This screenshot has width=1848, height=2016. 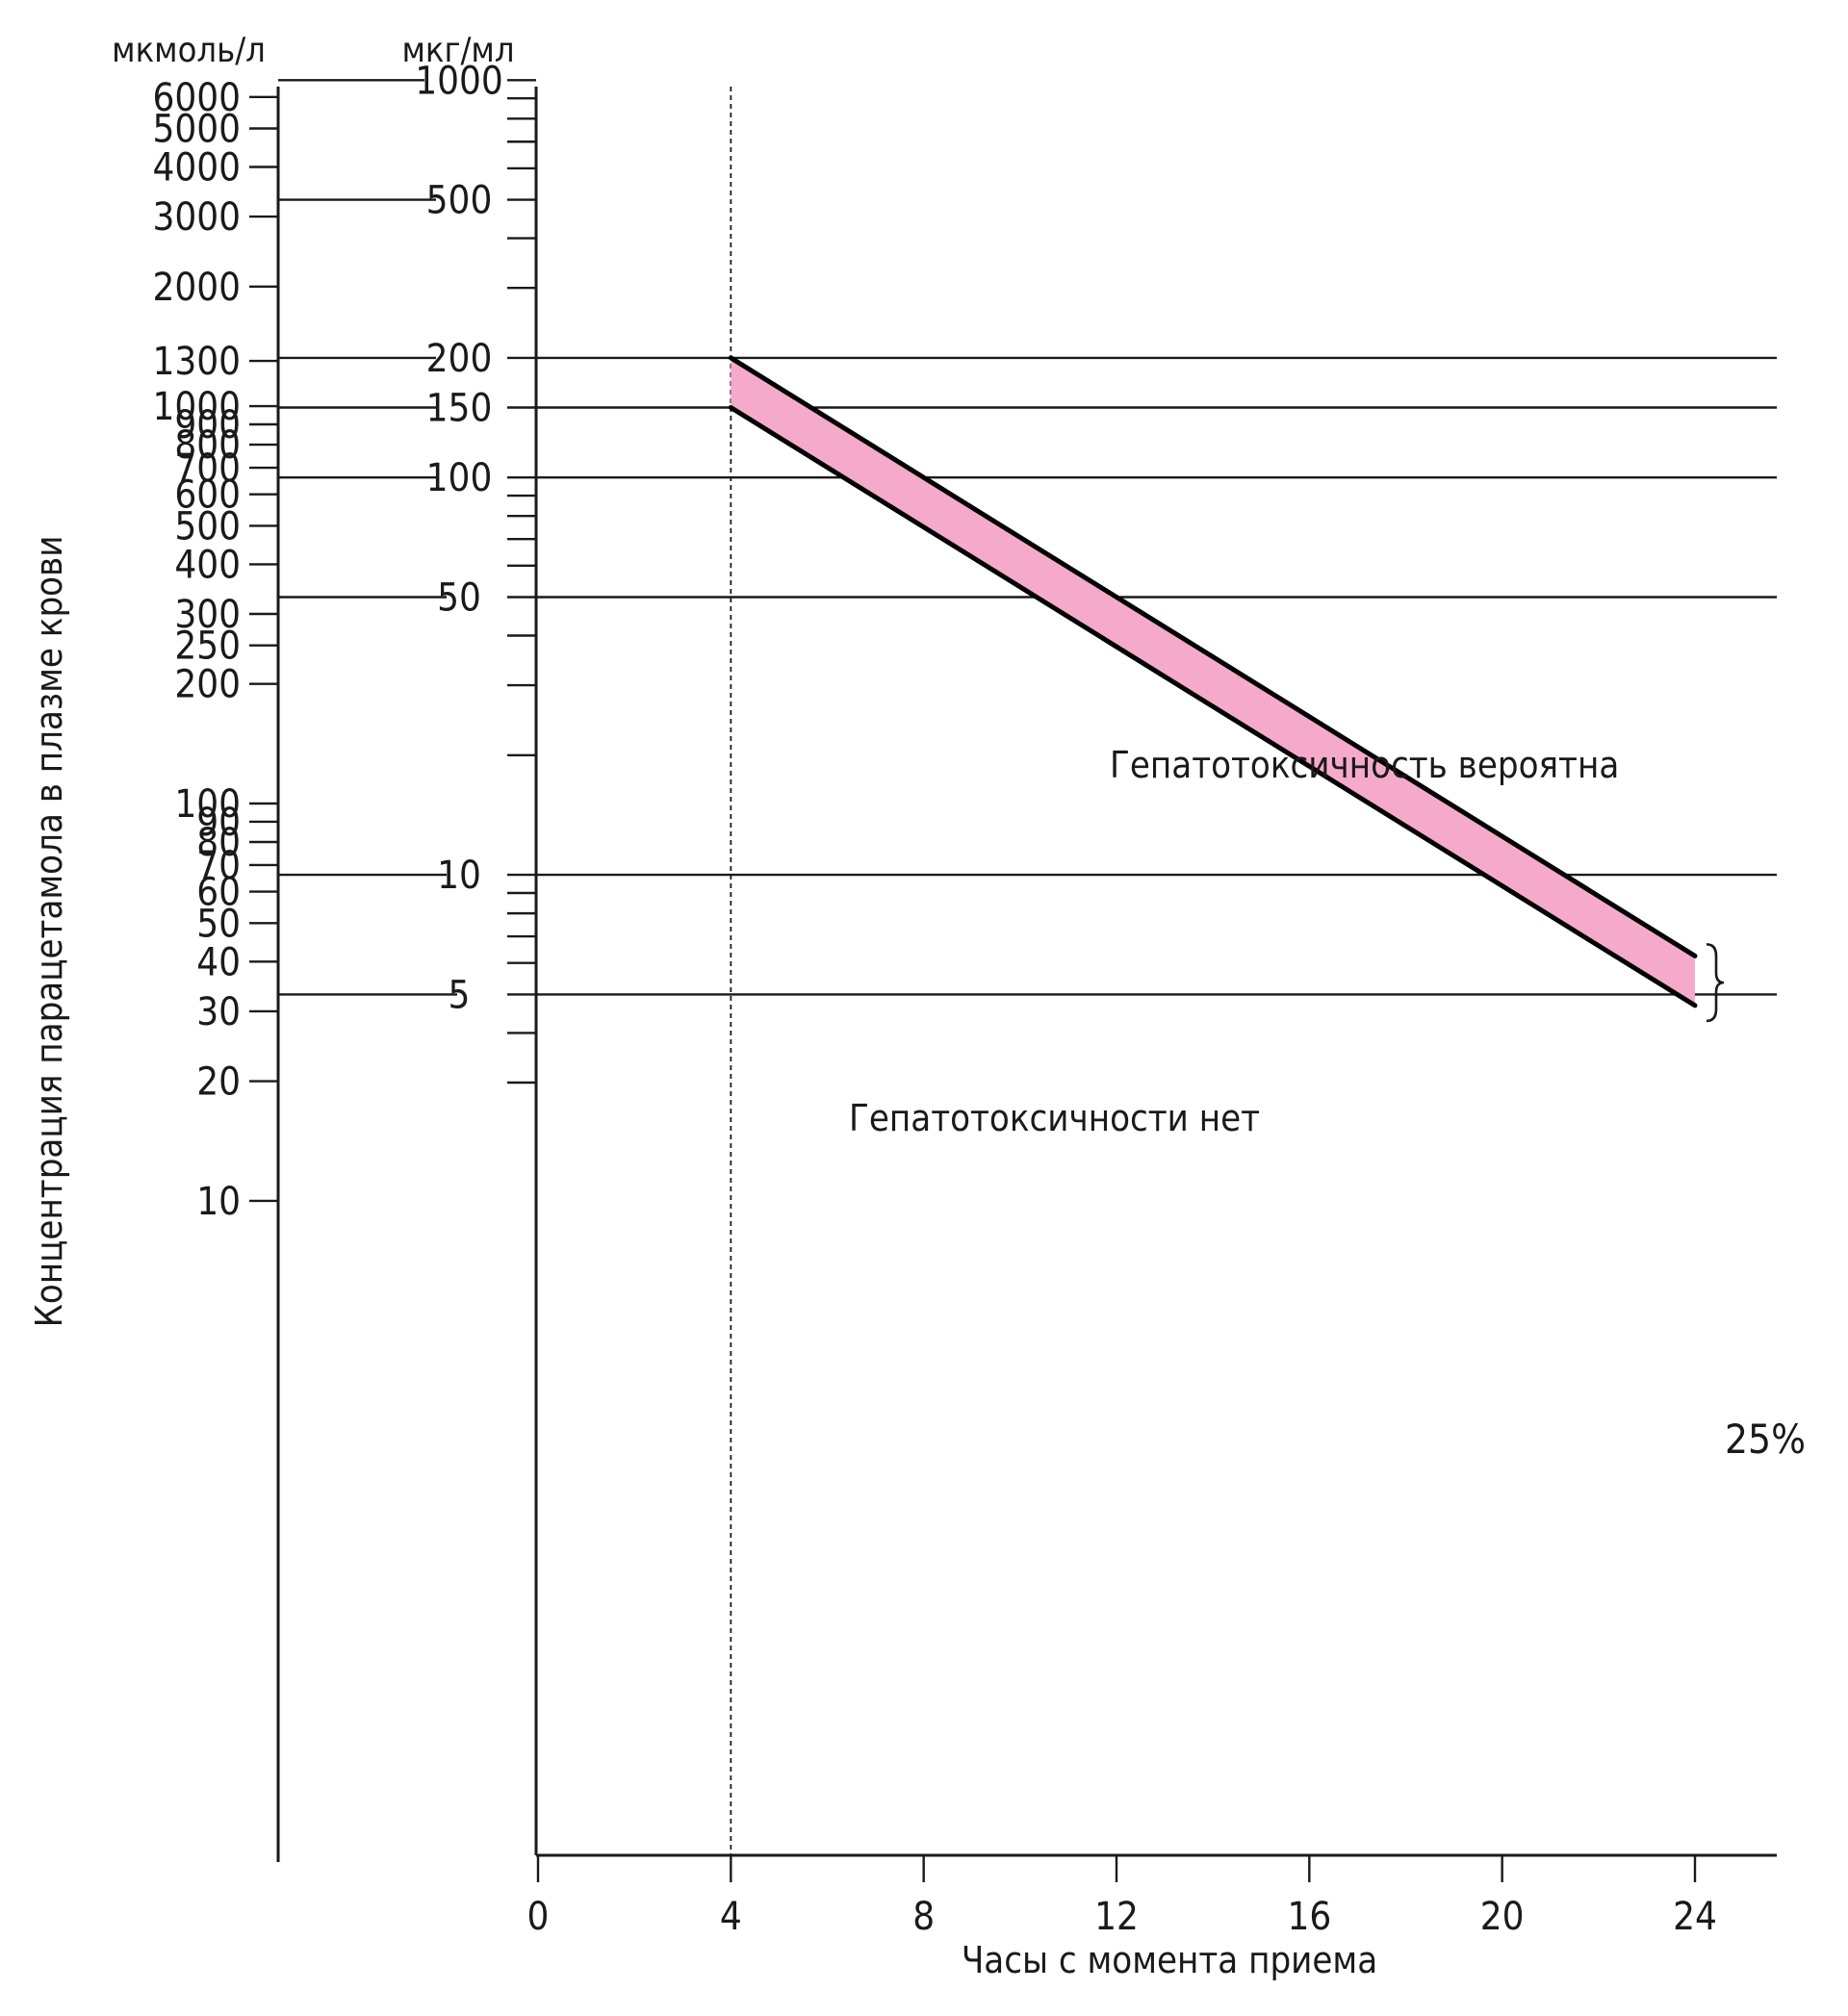 I want to click on band-width-label: 25%, so click(x=1765, y=1439).